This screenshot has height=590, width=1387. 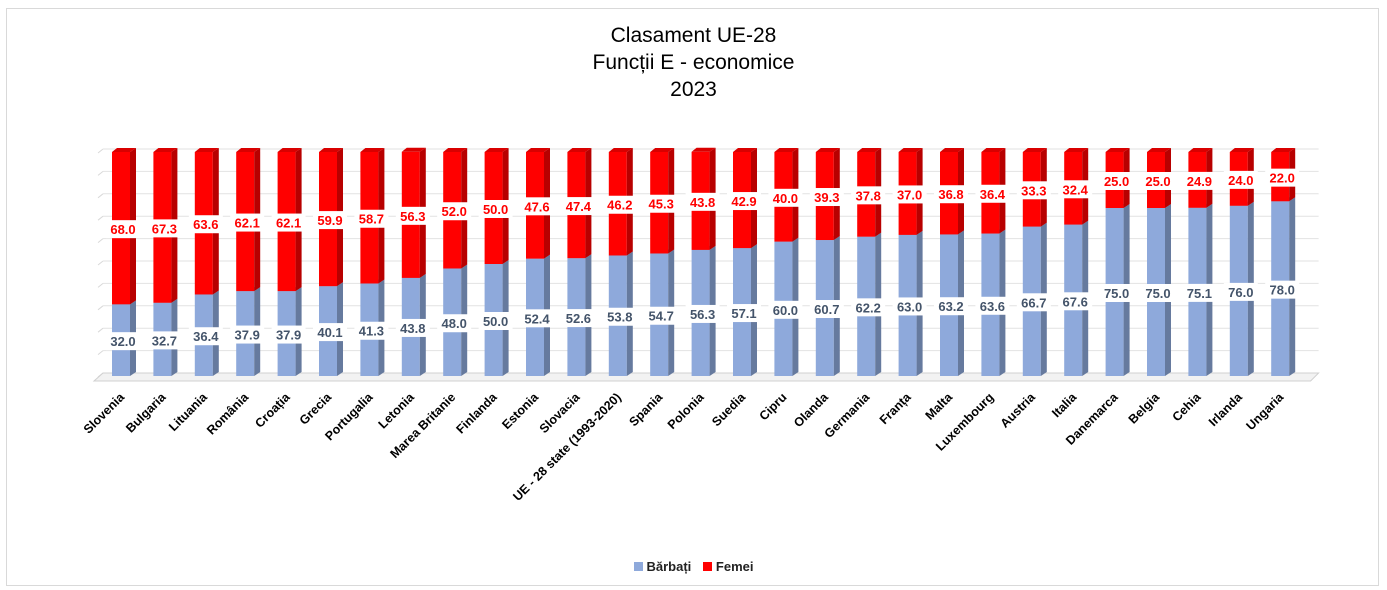 What do you see at coordinates (868, 195) in the screenshot?
I see `data-label-femei: 37.8` at bounding box center [868, 195].